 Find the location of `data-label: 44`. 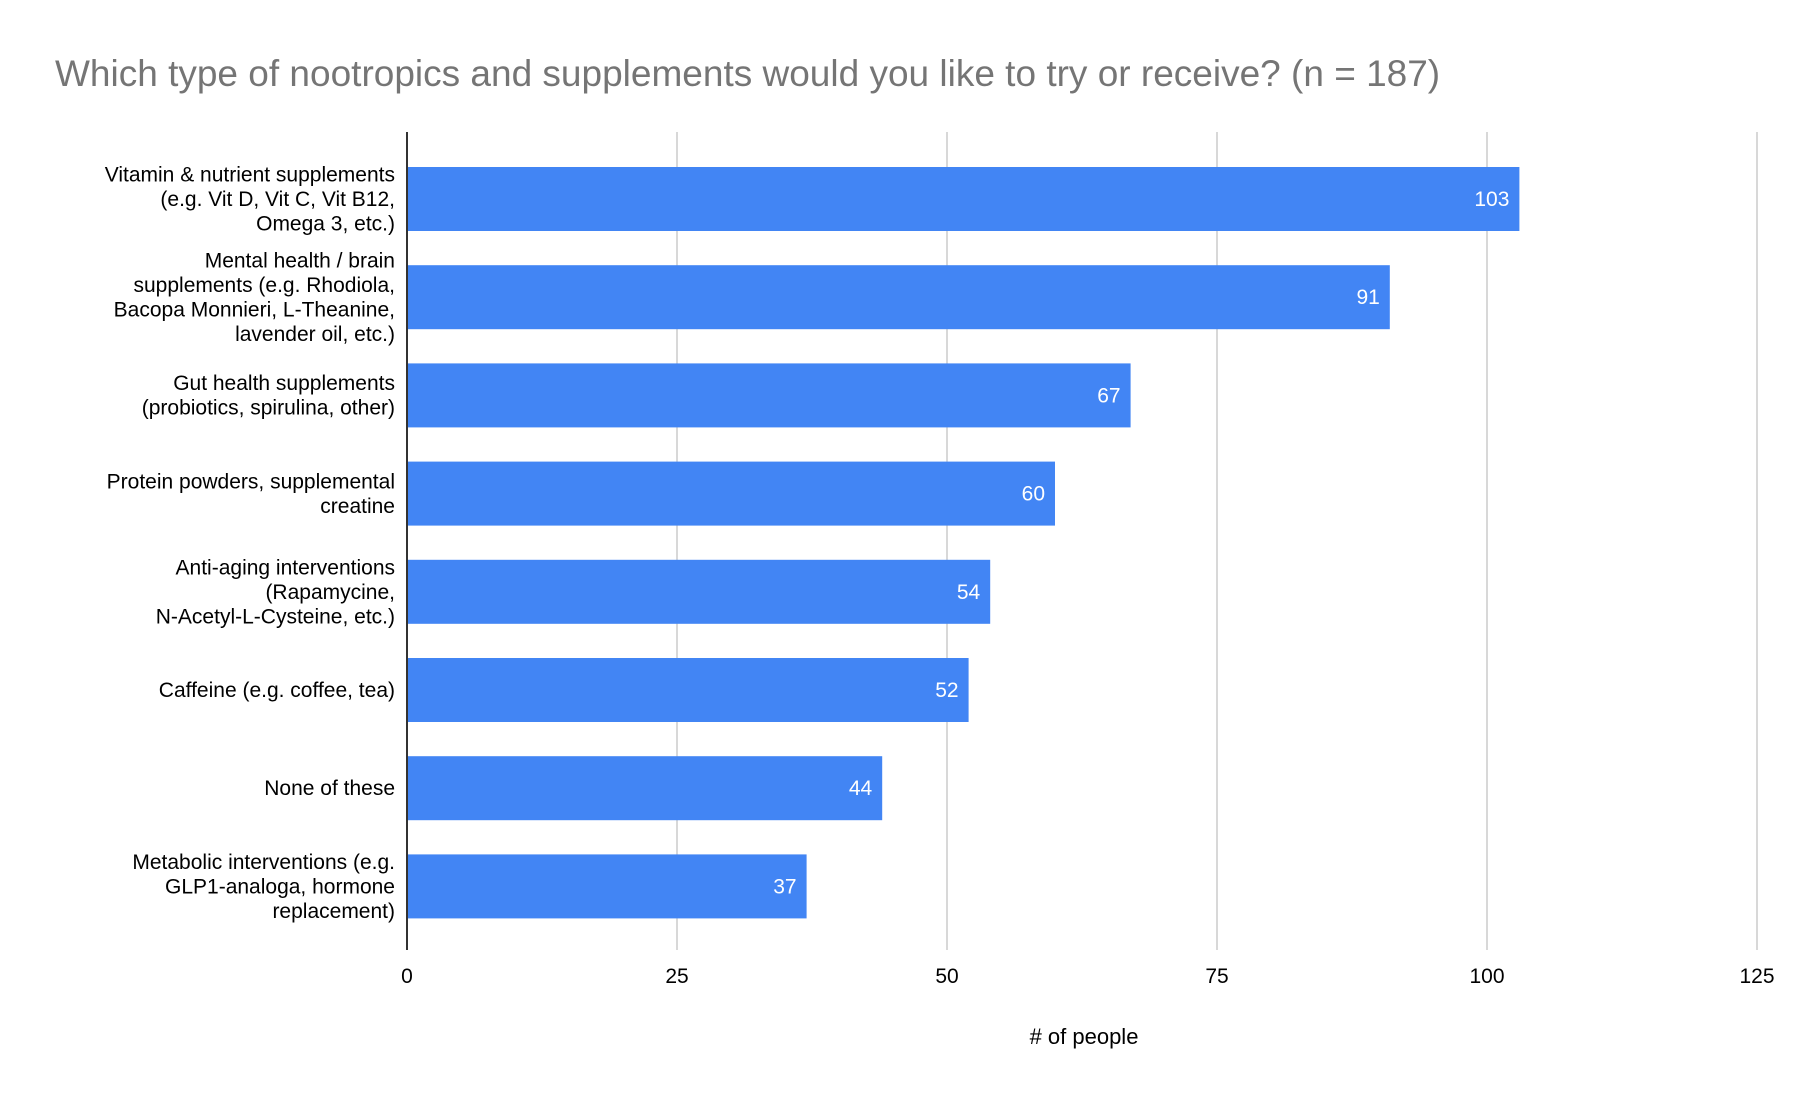

data-label: 44 is located at coordinates (861, 788).